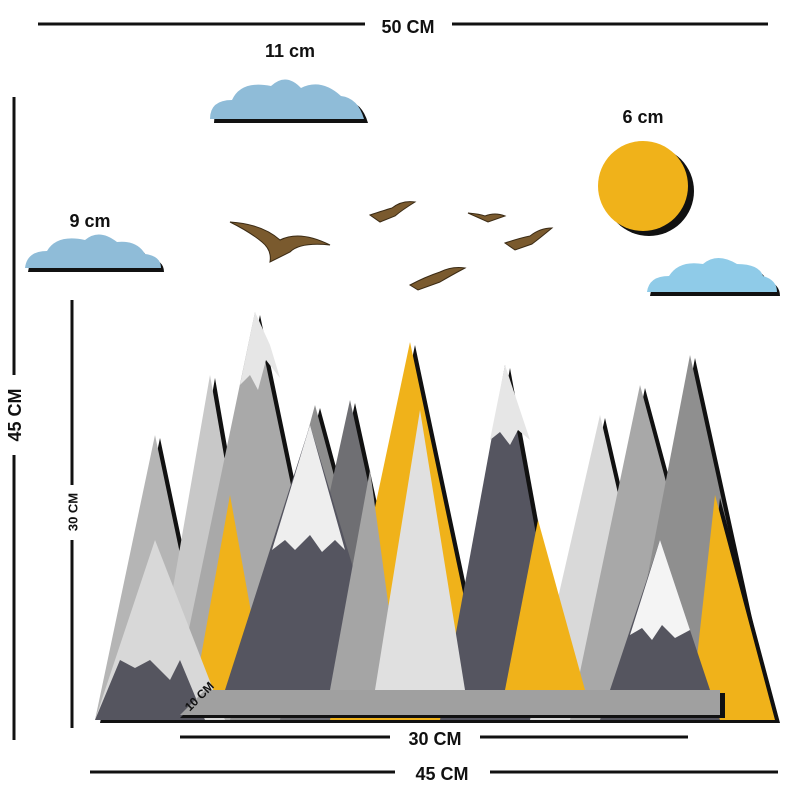 The image size is (800, 800). I want to click on shelf-width-label: 30 CM, so click(434, 739).